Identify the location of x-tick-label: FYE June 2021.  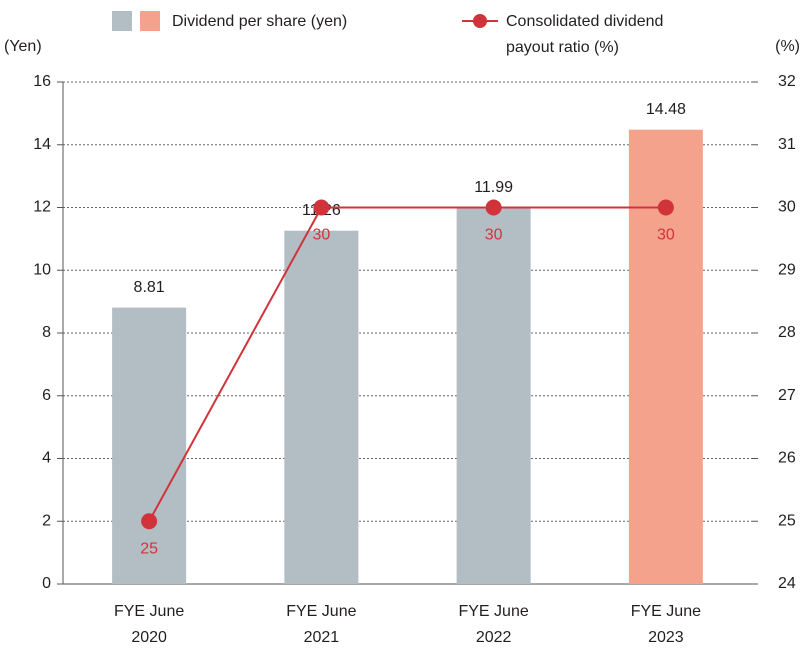
(321, 624).